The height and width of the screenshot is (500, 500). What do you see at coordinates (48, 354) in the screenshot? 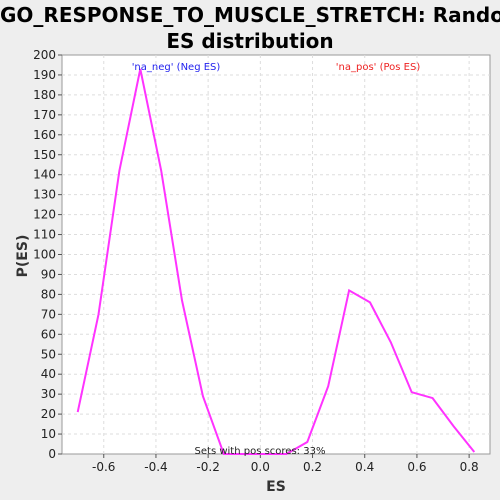
I see `y-tick-label: 50` at bounding box center [48, 354].